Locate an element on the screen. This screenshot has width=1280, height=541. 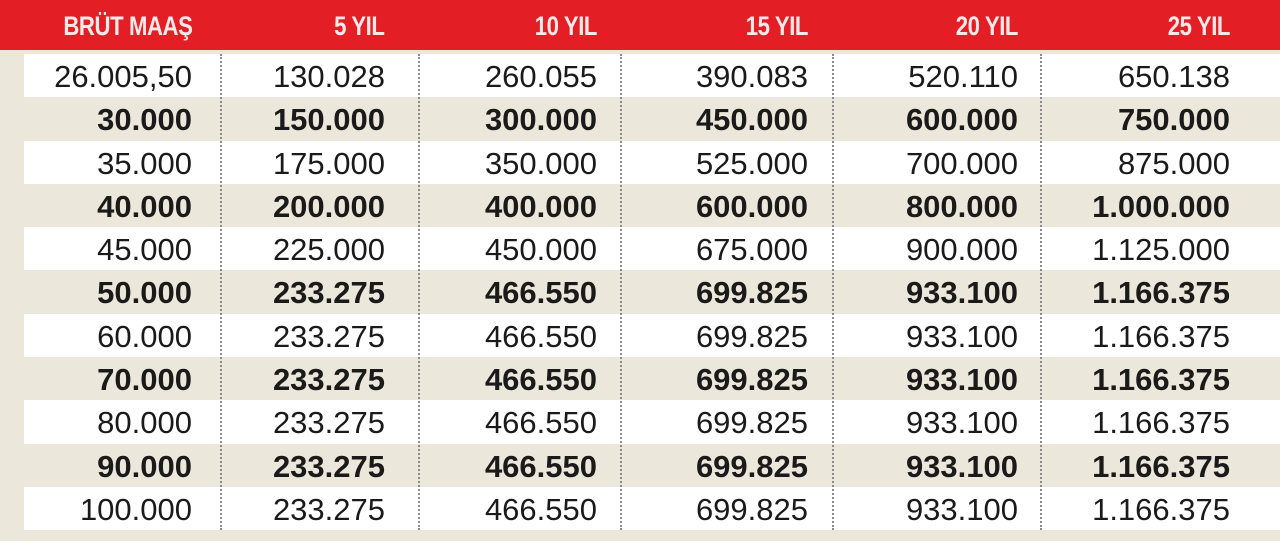
table-cell: 70.000 is located at coordinates (144, 380).